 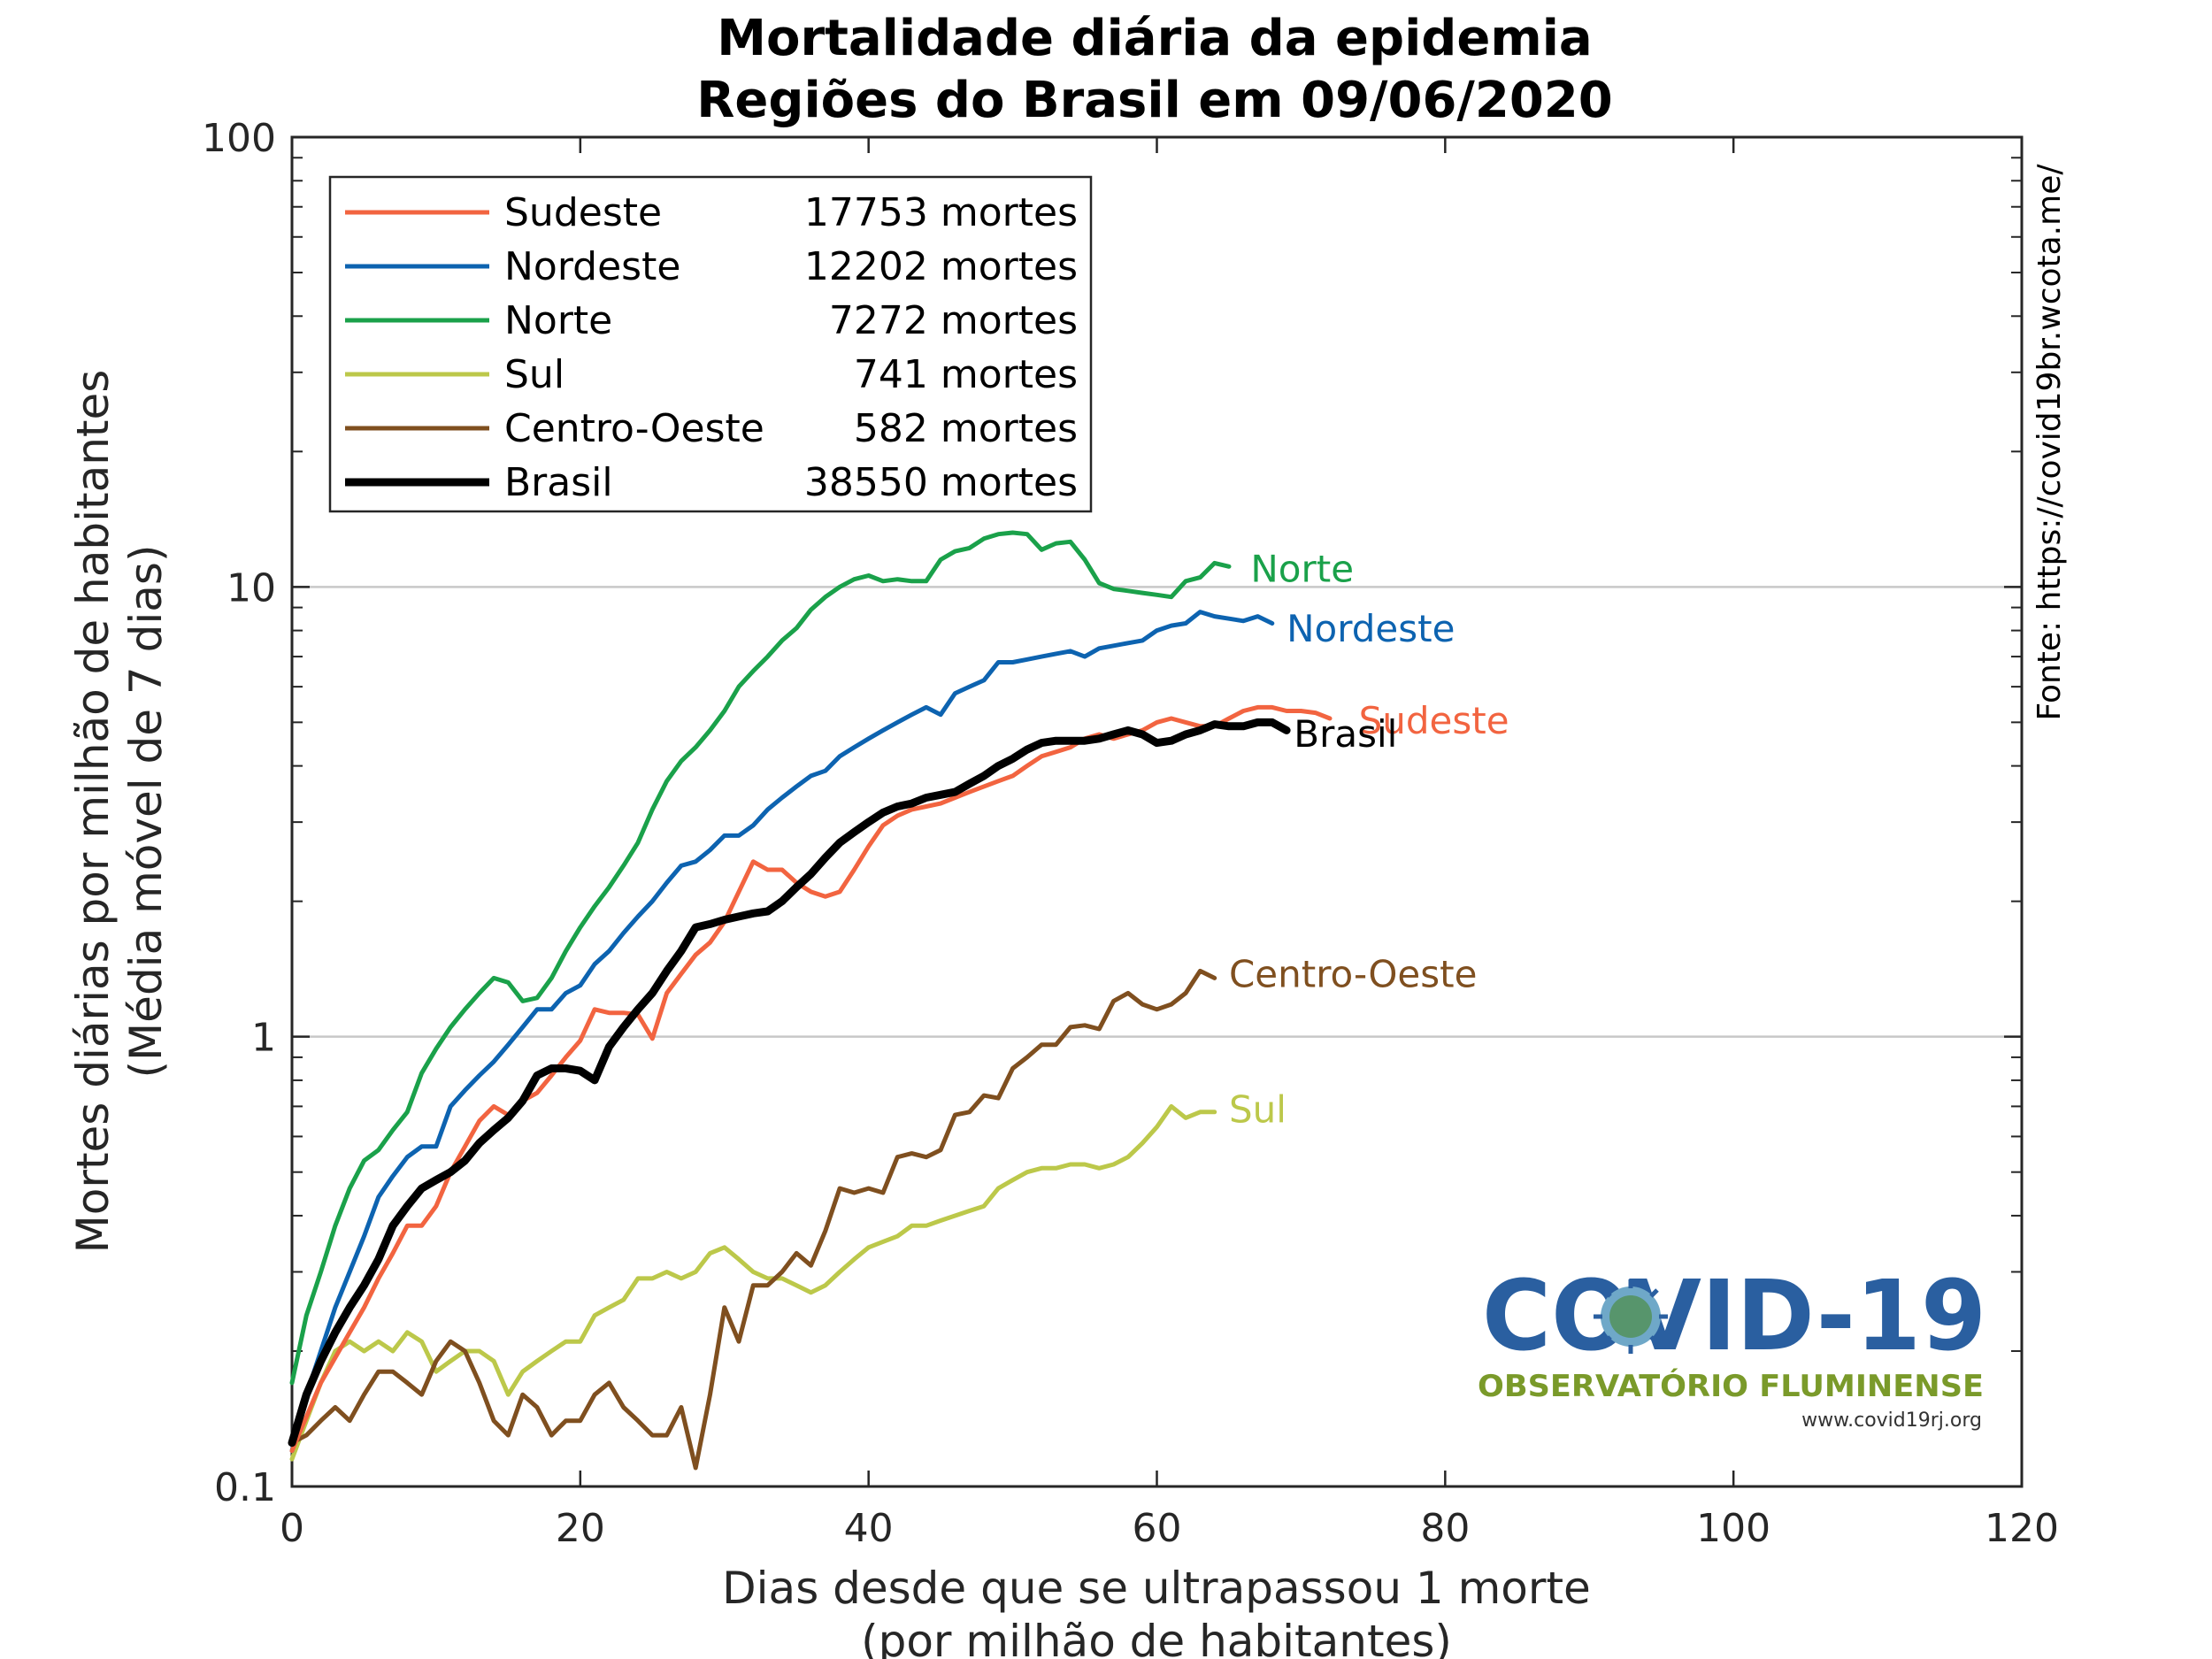 I want to click on legend-deaths-count: 17753 mortes, so click(x=941, y=213).